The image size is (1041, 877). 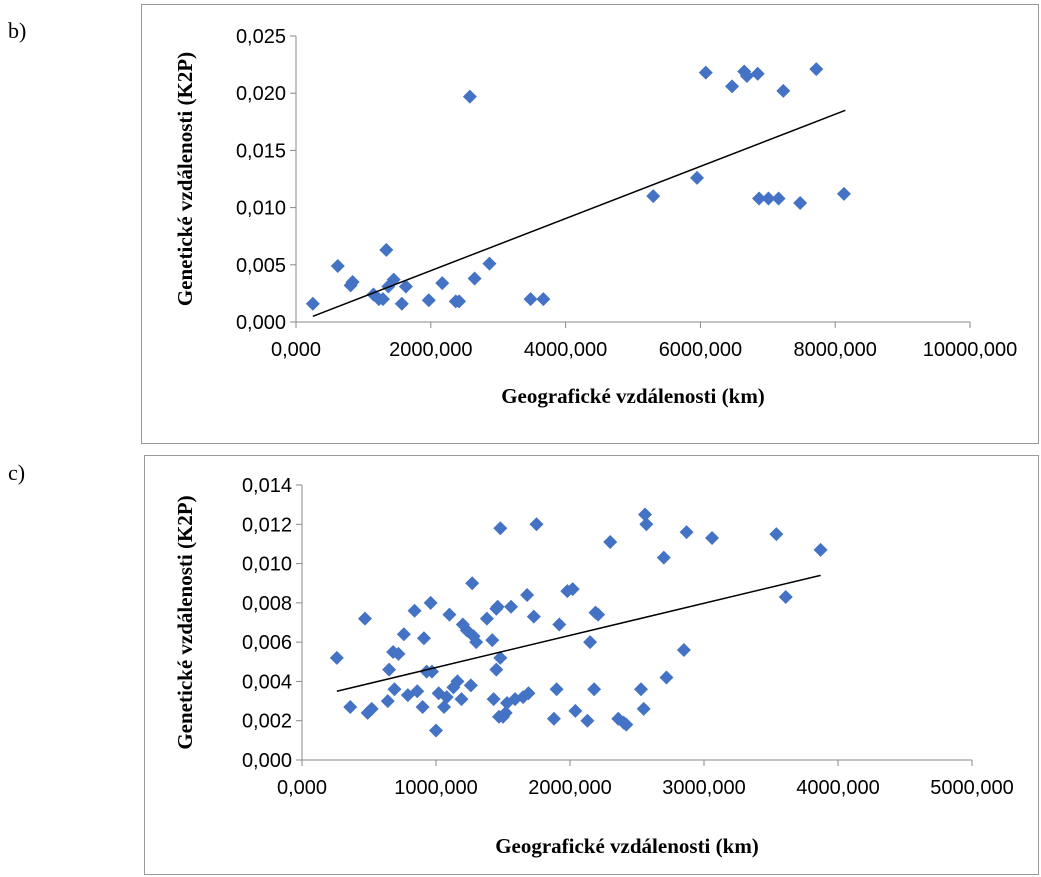 I want to click on panel-label-b: b), so click(x=17, y=30).